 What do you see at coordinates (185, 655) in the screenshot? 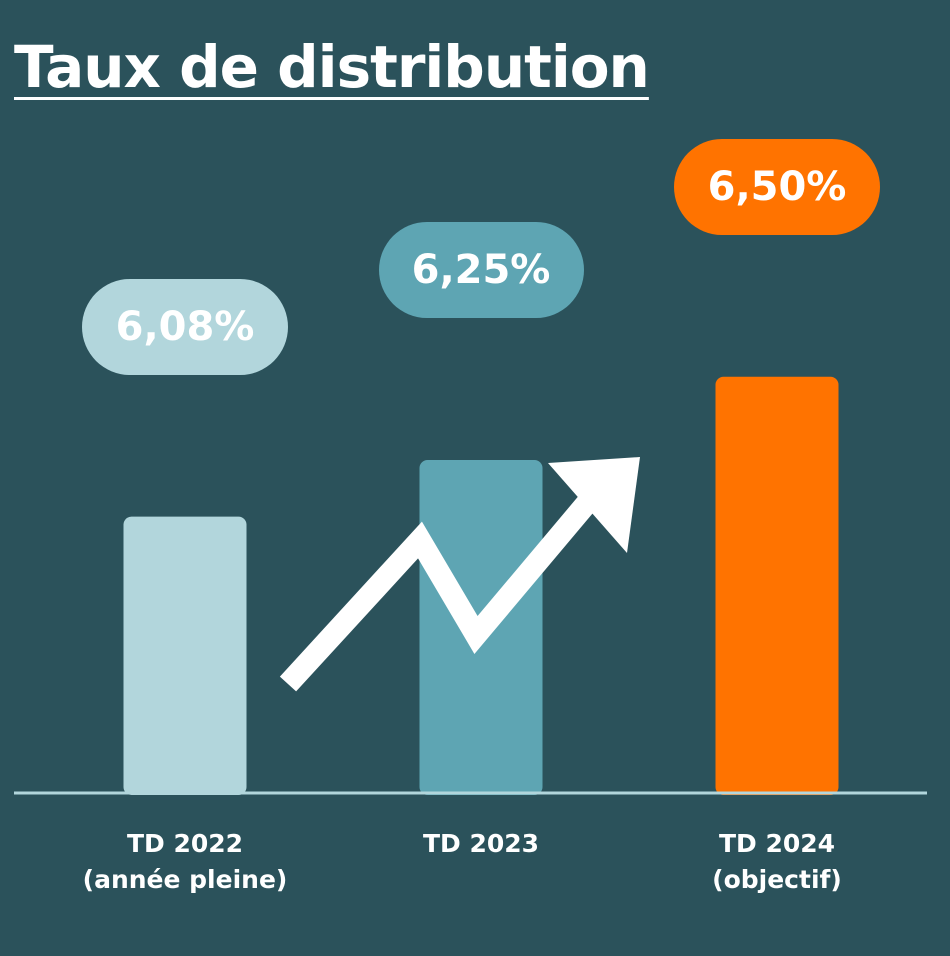
I see `bar-td-2022` at bounding box center [185, 655].